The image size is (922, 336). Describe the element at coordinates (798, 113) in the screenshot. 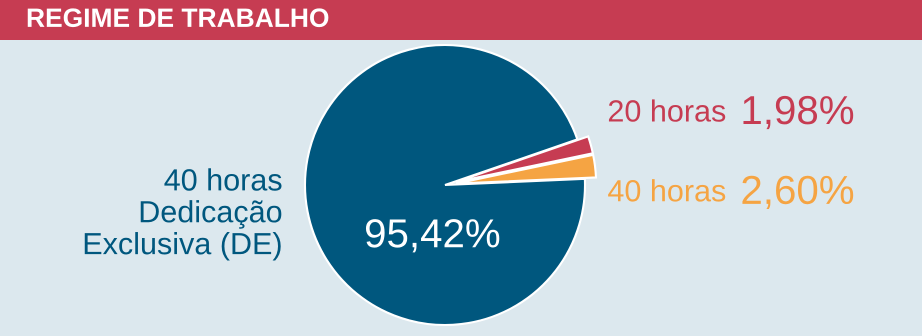

I see `data-label: 1,98%` at that location.